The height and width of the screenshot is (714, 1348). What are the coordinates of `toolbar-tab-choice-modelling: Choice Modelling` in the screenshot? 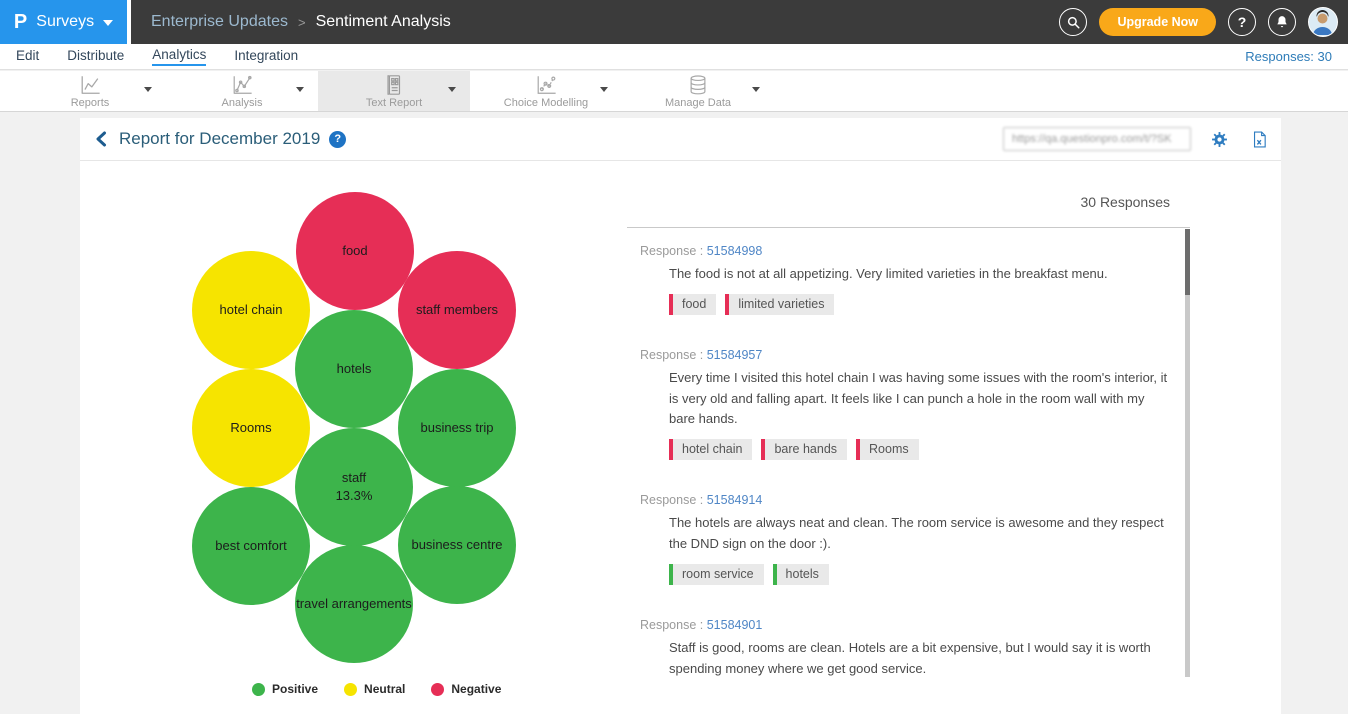 It's located at (546, 91).